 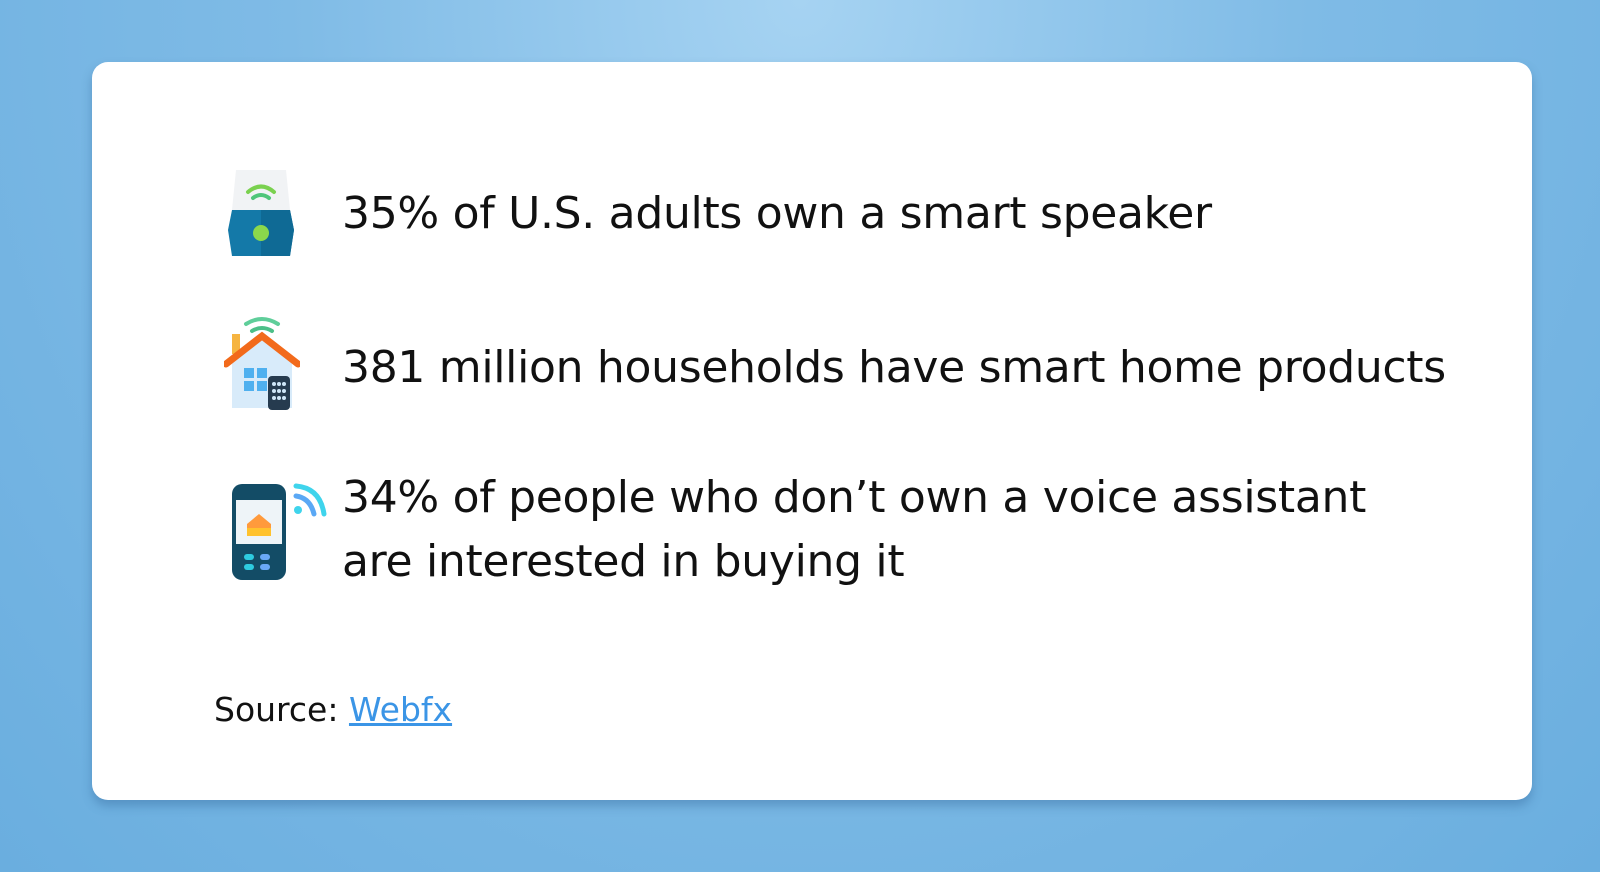 What do you see at coordinates (261, 213) in the screenshot?
I see `smart-speaker-icon` at bounding box center [261, 213].